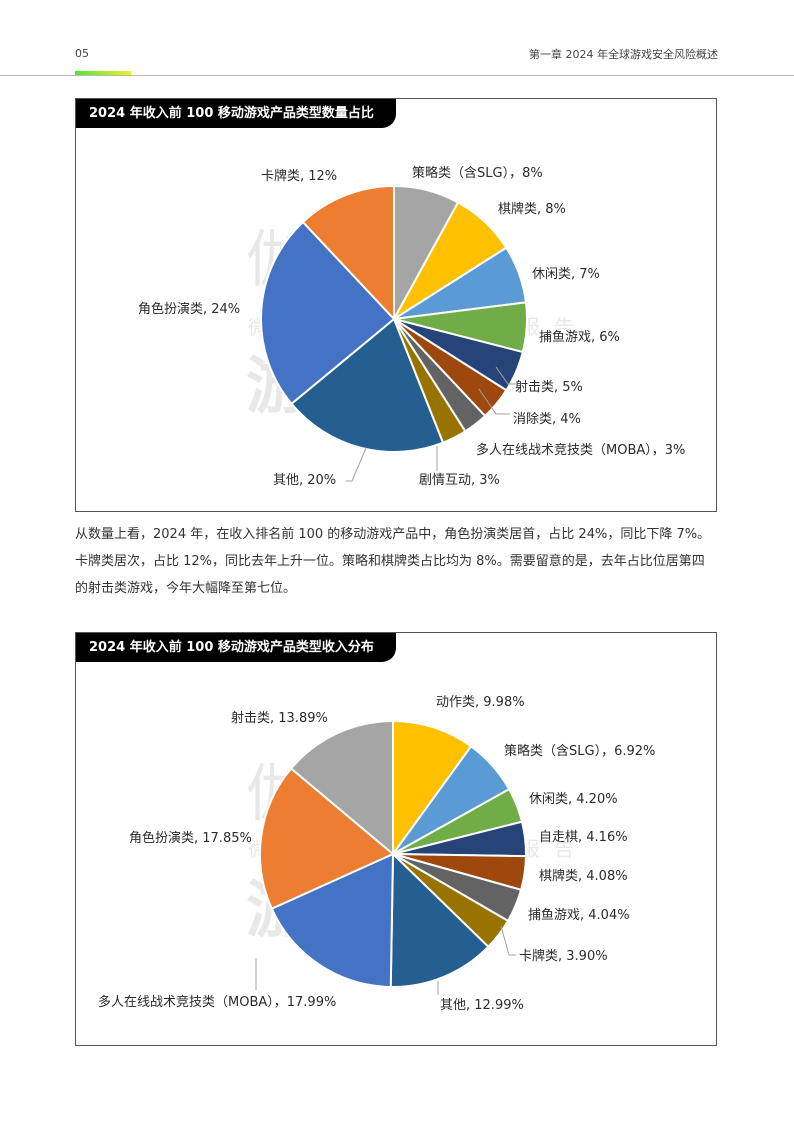 Image resolution: width=794 pixels, height=1123 pixels. What do you see at coordinates (236, 647) in the screenshot?
I see `chart-title: 2024 年收入前 100 移动游戏产品类型收入分布` at bounding box center [236, 647].